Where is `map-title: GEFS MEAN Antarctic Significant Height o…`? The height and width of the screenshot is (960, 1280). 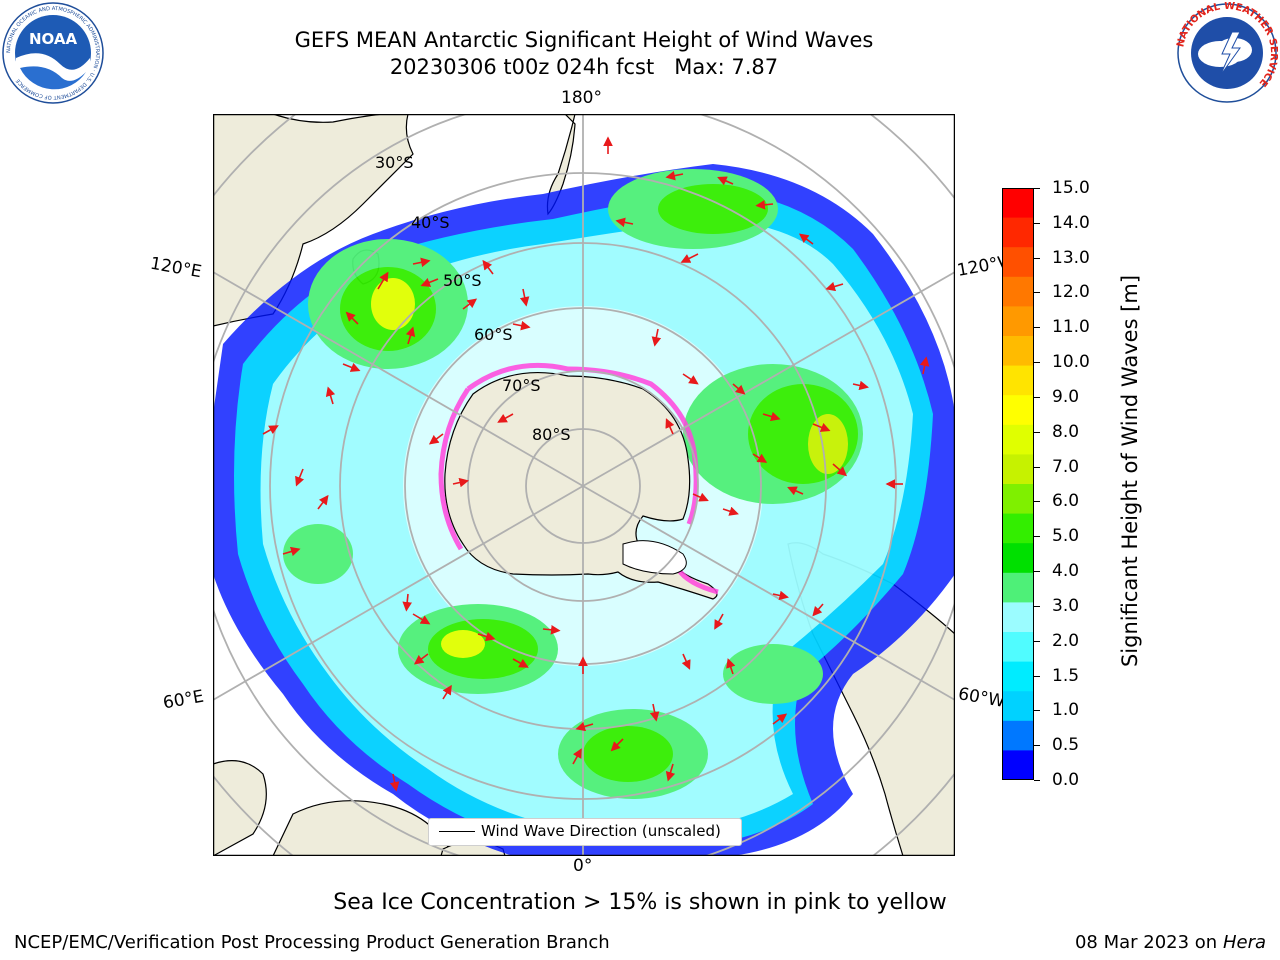
map-title: GEFS MEAN Antarctic Significant Height o… is located at coordinates (584, 40).